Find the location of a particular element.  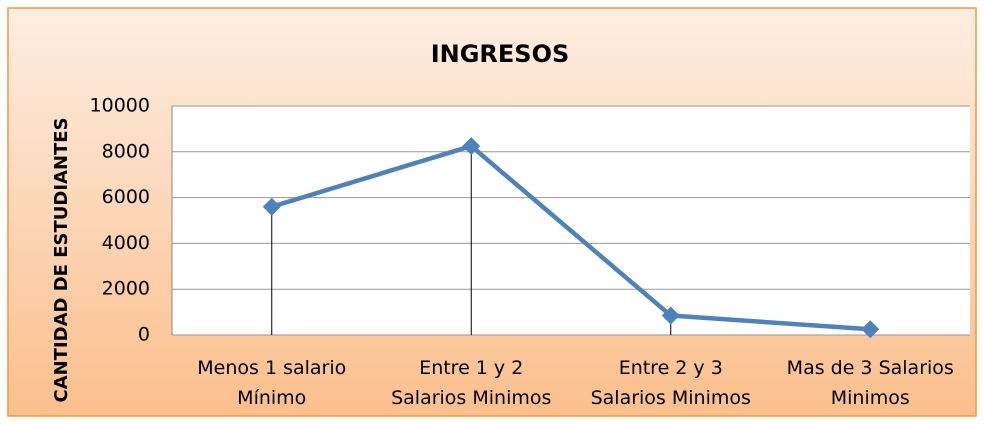

x-tick-label-line: Mas de 3 Salarios is located at coordinates (870, 368).